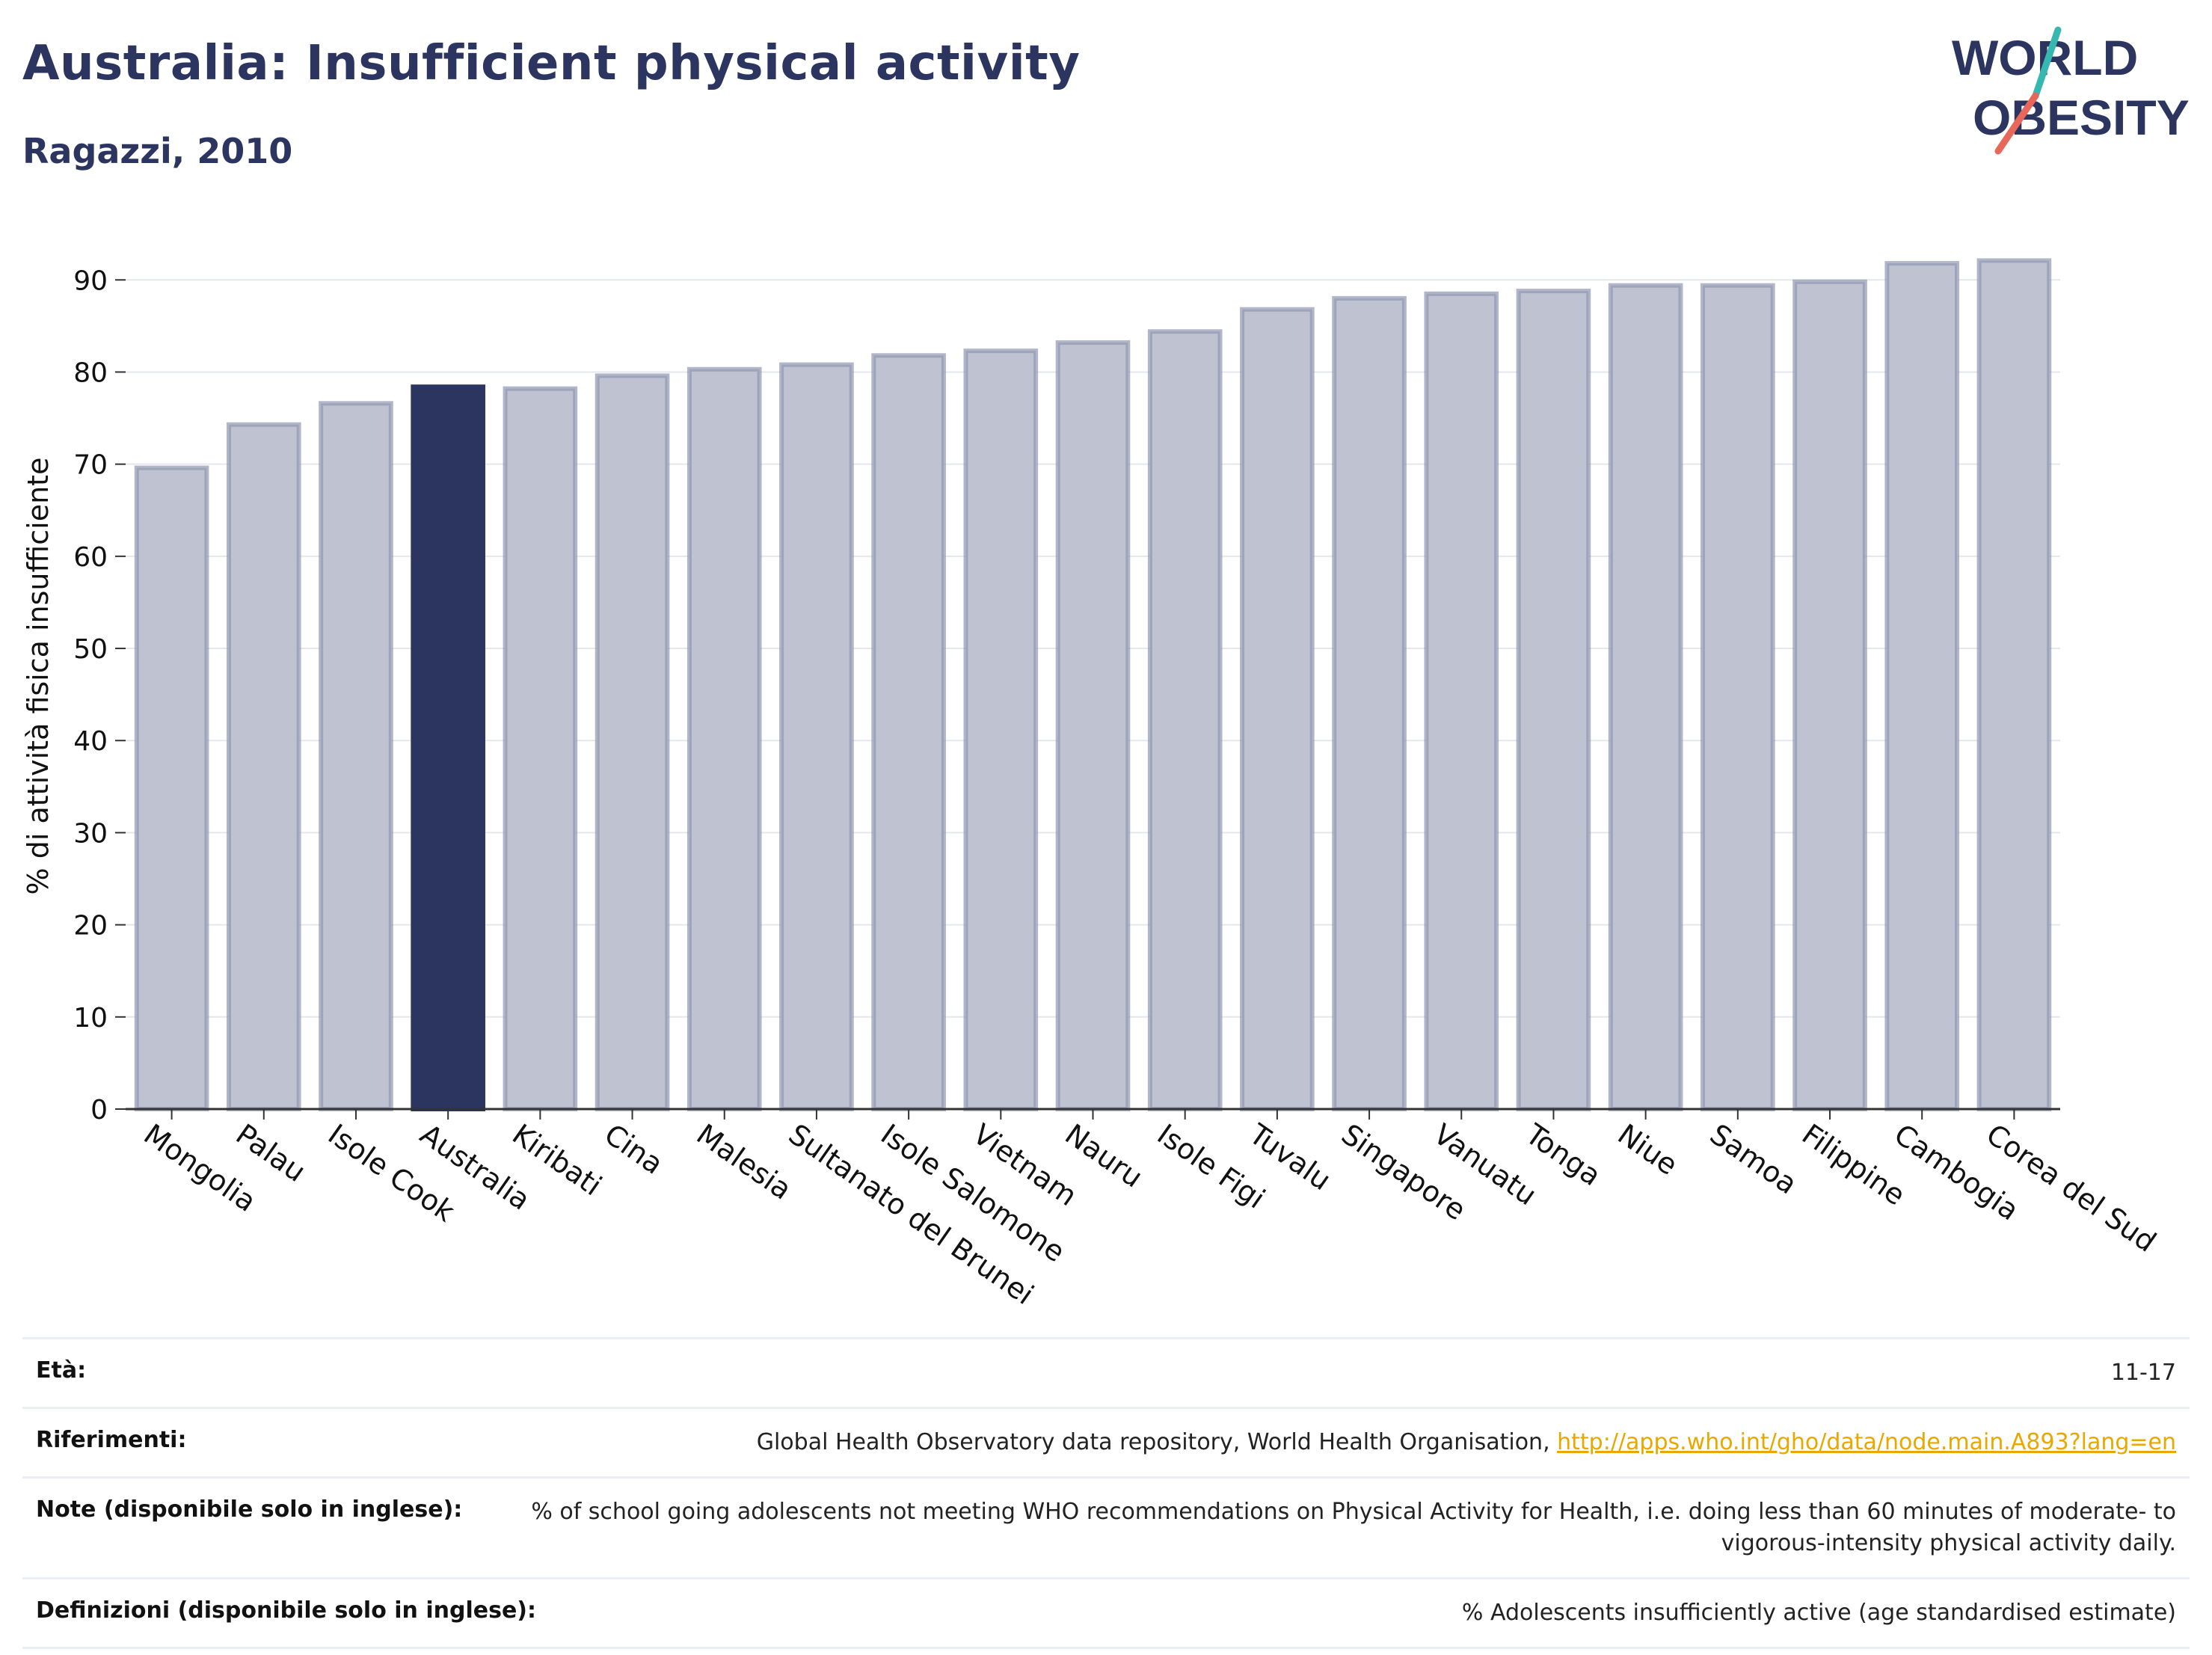  Describe the element at coordinates (1106, 1372) in the screenshot. I see `footer-row-age: Età: 11-17` at that location.